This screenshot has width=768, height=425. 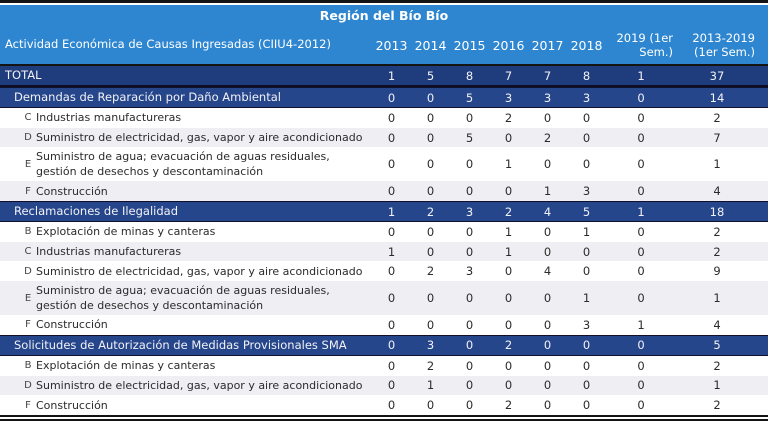 What do you see at coordinates (384, 118) in the screenshot?
I see `table-row: C Industrias manufactureras 0 0 0 2 0 0 0 2` at bounding box center [384, 118].